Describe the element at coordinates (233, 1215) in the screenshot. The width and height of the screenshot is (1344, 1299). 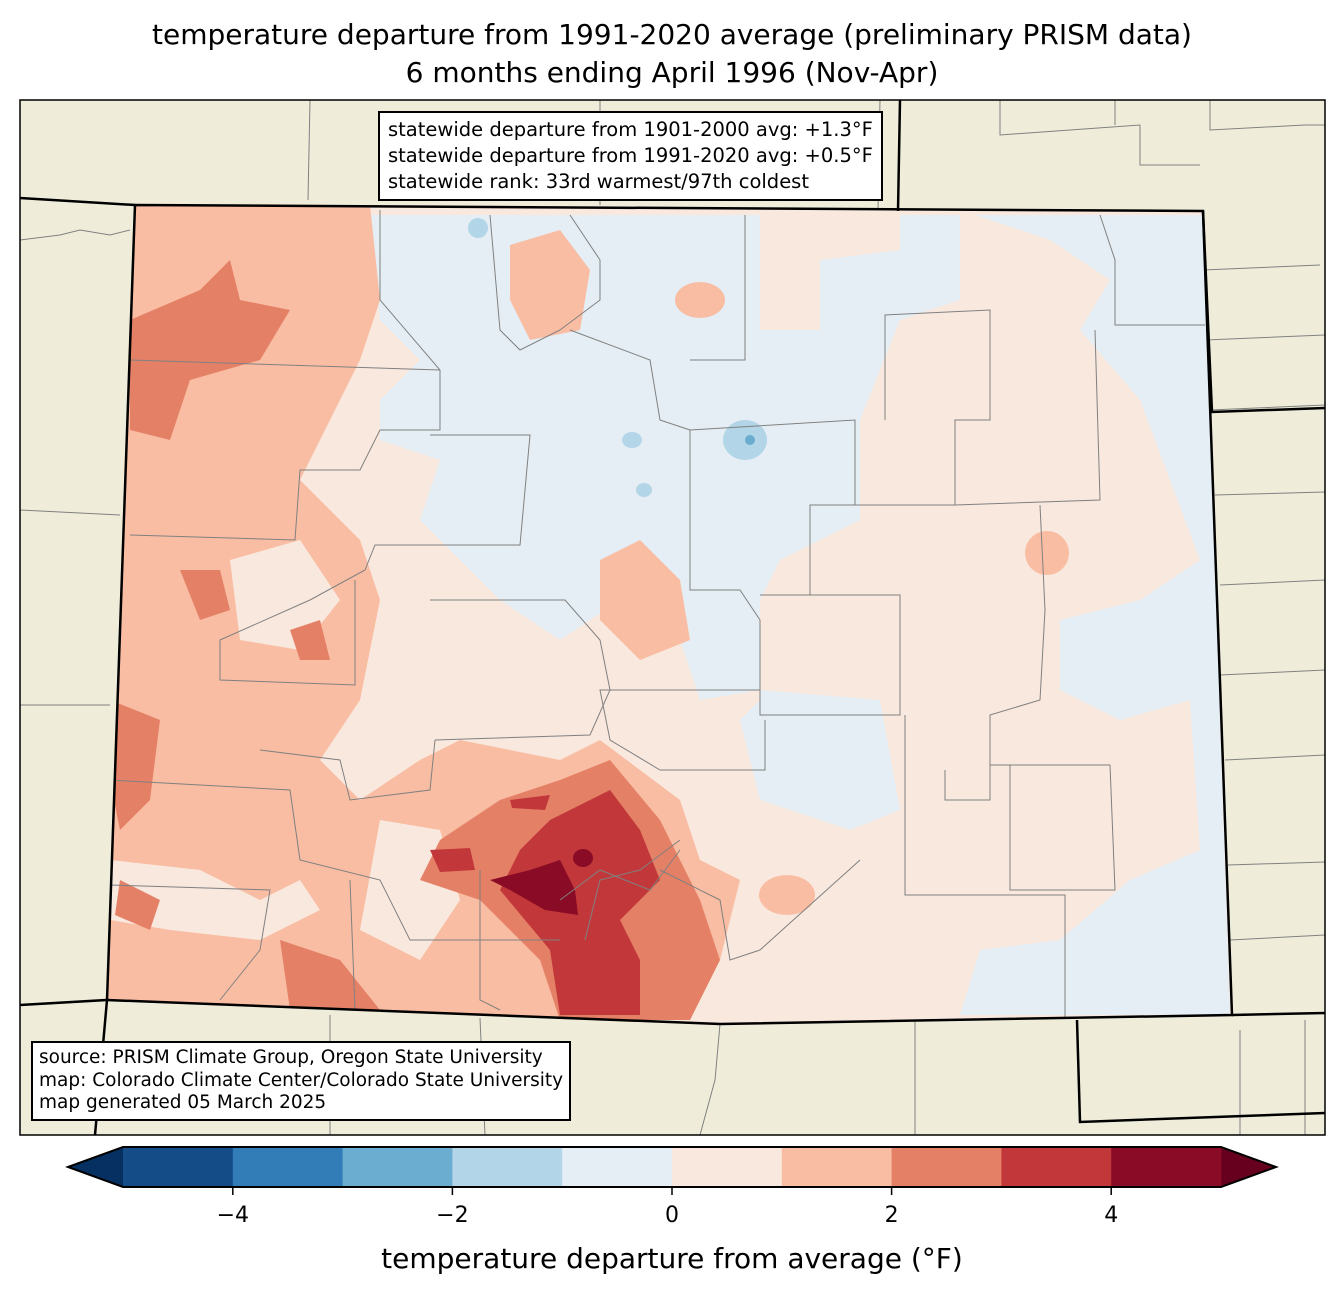
I see `colorbar-tick-label: −4` at that location.